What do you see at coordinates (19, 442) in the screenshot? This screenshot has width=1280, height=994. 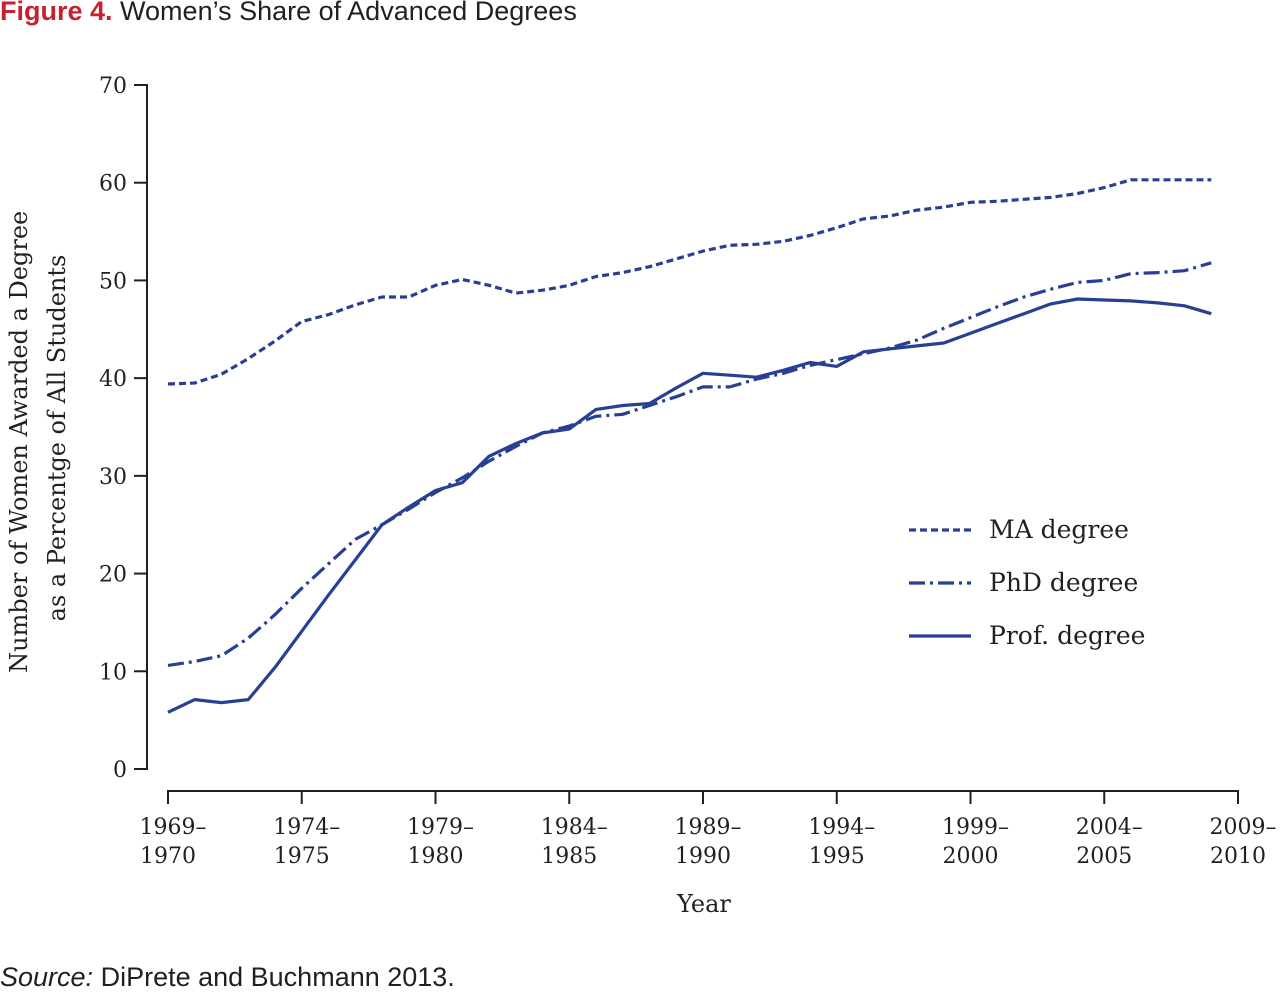 I see `y-axis-label-line-1: Number of Women Awarded a Degree` at bounding box center [19, 442].